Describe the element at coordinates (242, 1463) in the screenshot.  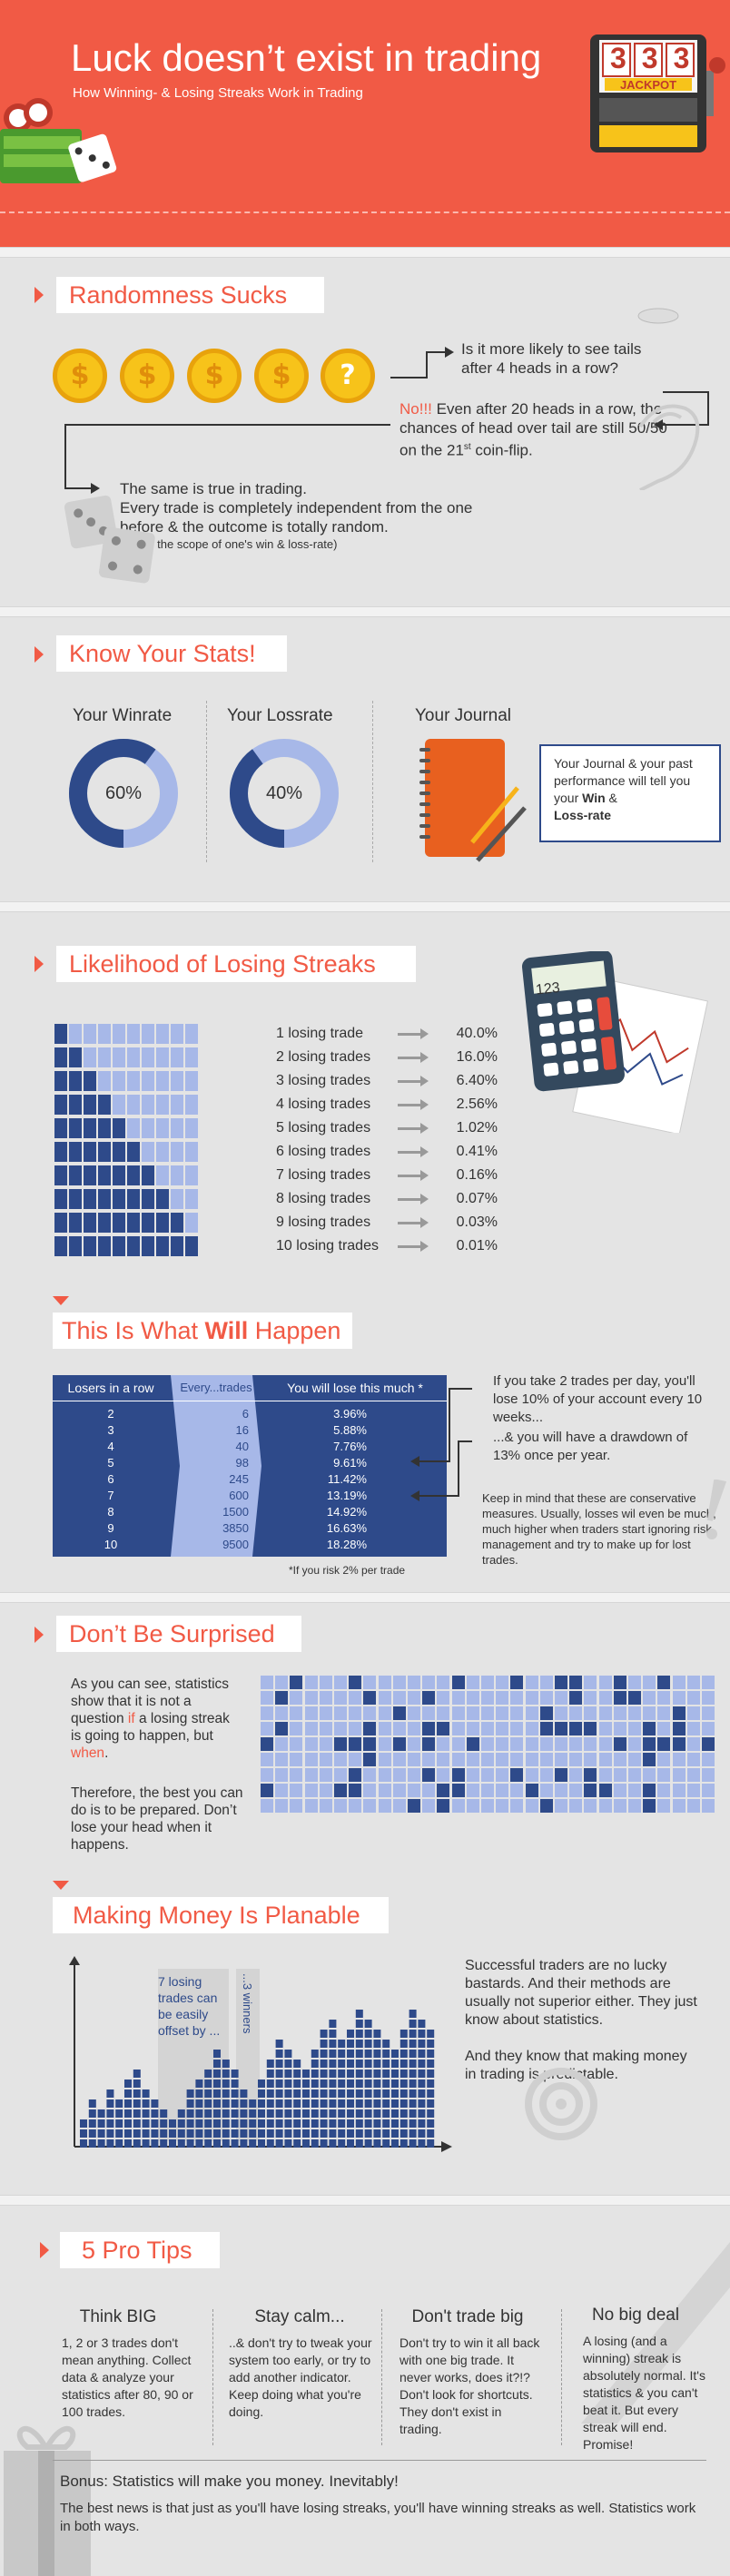
I see `every-trades-cell: 98` at that location.